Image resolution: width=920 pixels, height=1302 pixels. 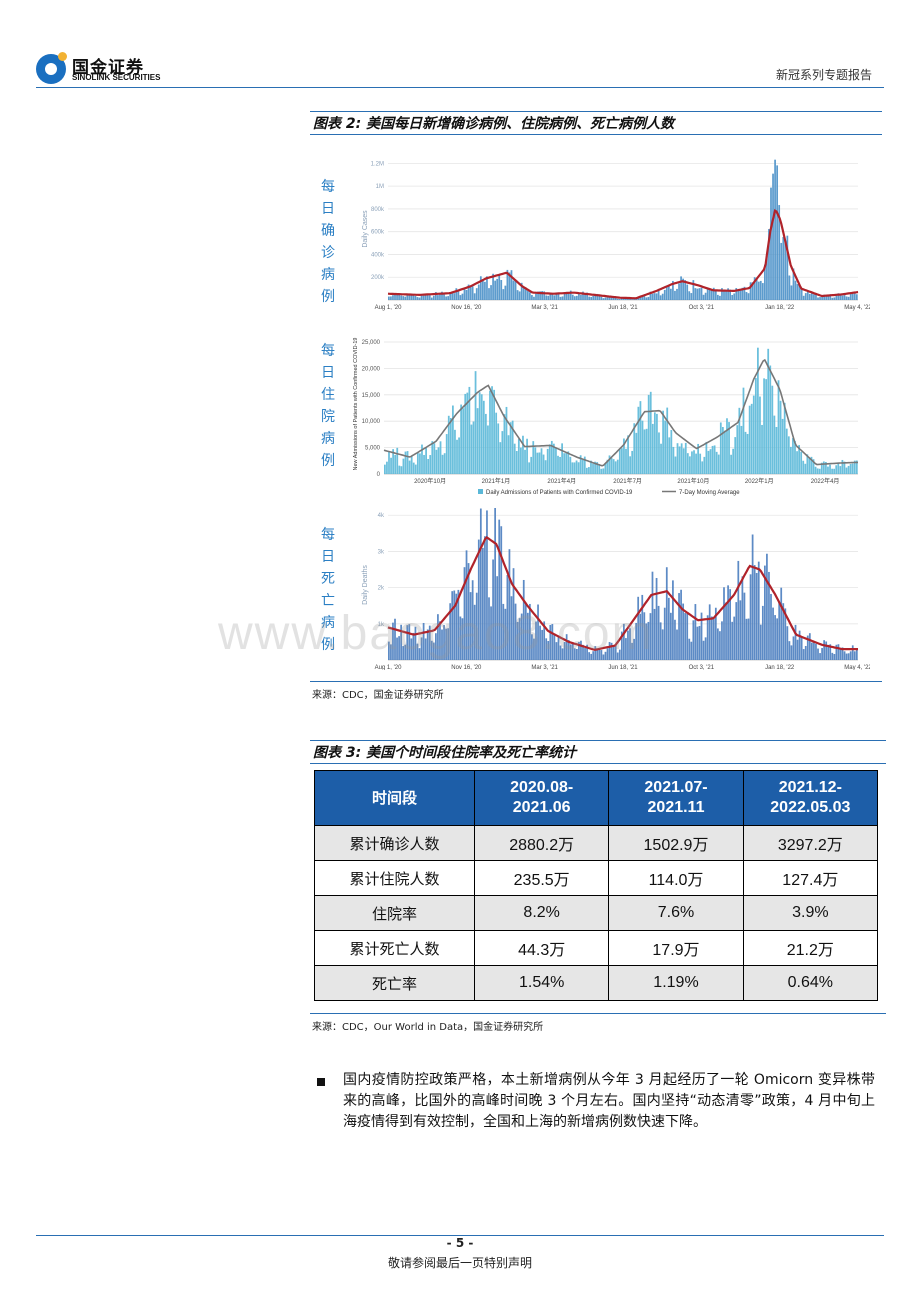 I want to click on header-col-2: 2021.07- 2021.11, so click(x=676, y=798).